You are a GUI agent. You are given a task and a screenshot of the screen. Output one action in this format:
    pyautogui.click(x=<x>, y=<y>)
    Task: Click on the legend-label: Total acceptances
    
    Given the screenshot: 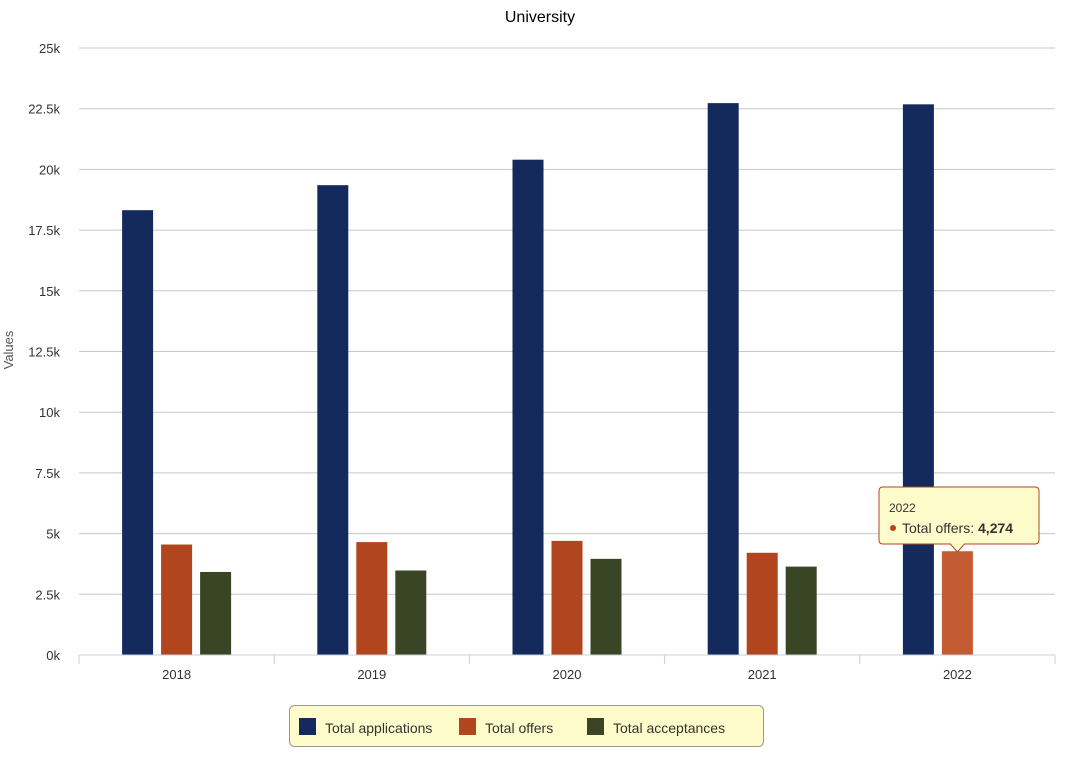 What is the action you would take?
    pyautogui.click(x=669, y=728)
    